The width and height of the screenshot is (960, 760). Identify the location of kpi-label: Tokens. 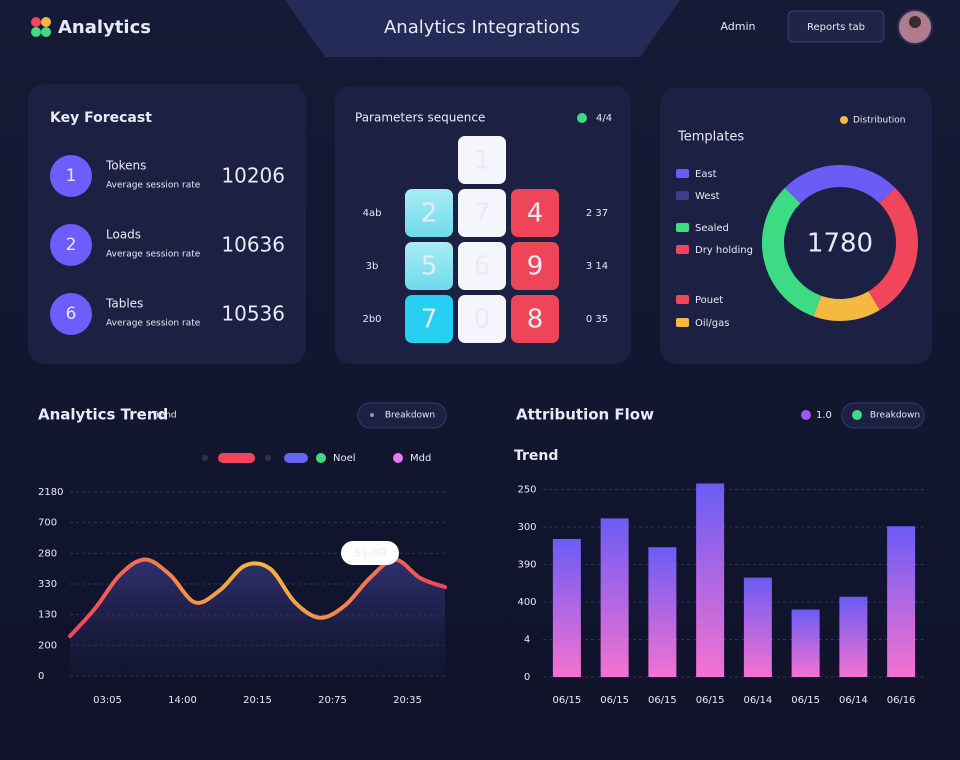
(125, 166).